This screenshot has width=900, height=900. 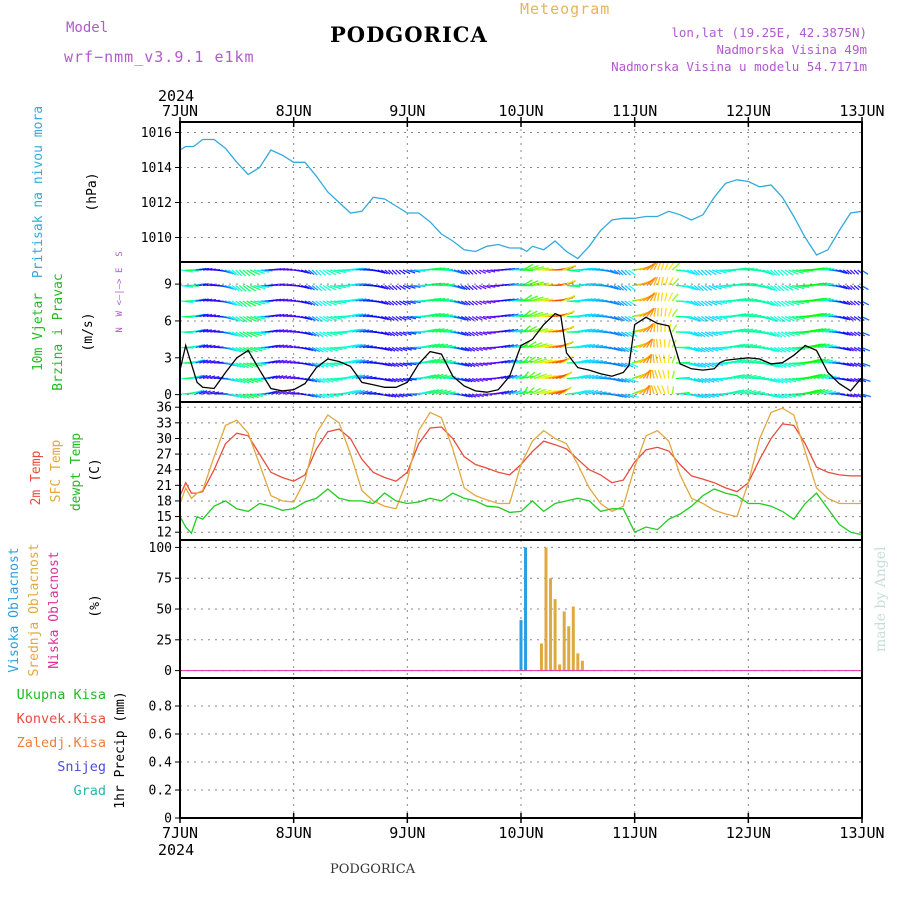 I want to click on y-tick-label: 6, so click(x=168, y=321).